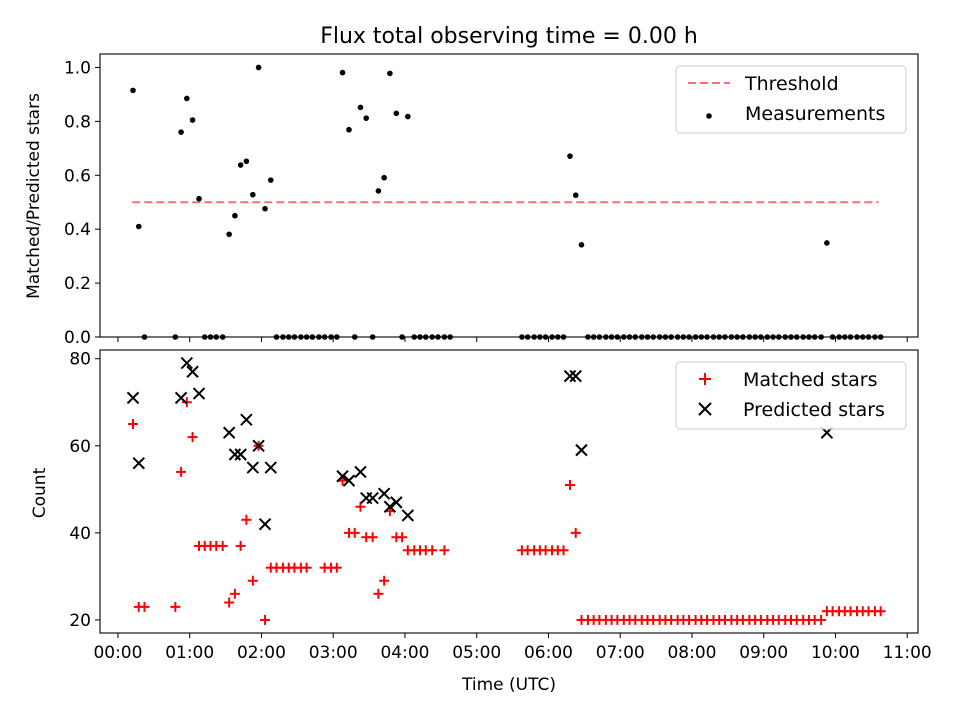 This screenshot has width=960, height=720. What do you see at coordinates (77, 284) in the screenshot?
I see `y-tick-label: 0.2` at bounding box center [77, 284].